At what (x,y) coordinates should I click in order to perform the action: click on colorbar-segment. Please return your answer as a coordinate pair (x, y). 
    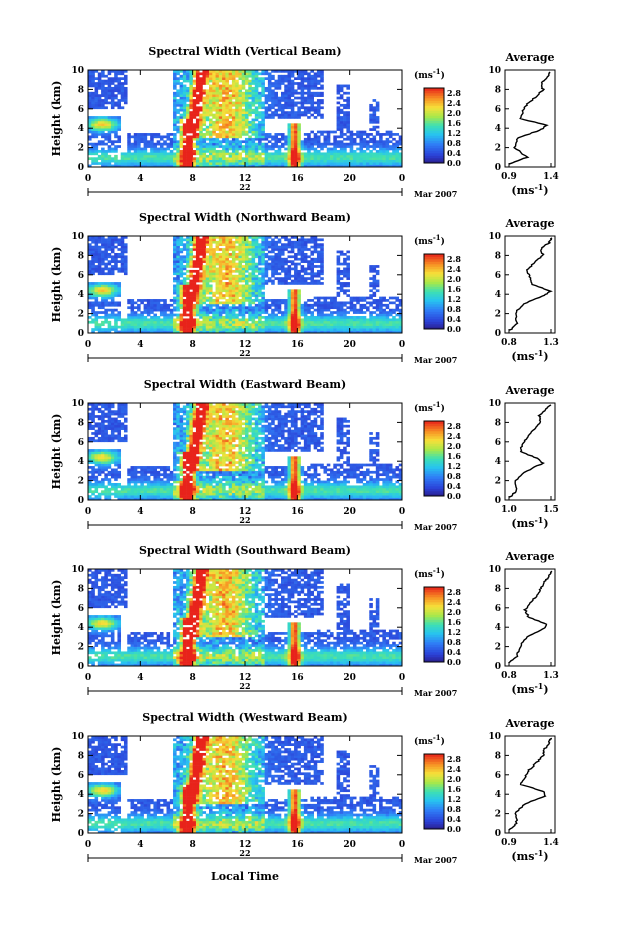
    Looking at the image, I should click on (434, 325).